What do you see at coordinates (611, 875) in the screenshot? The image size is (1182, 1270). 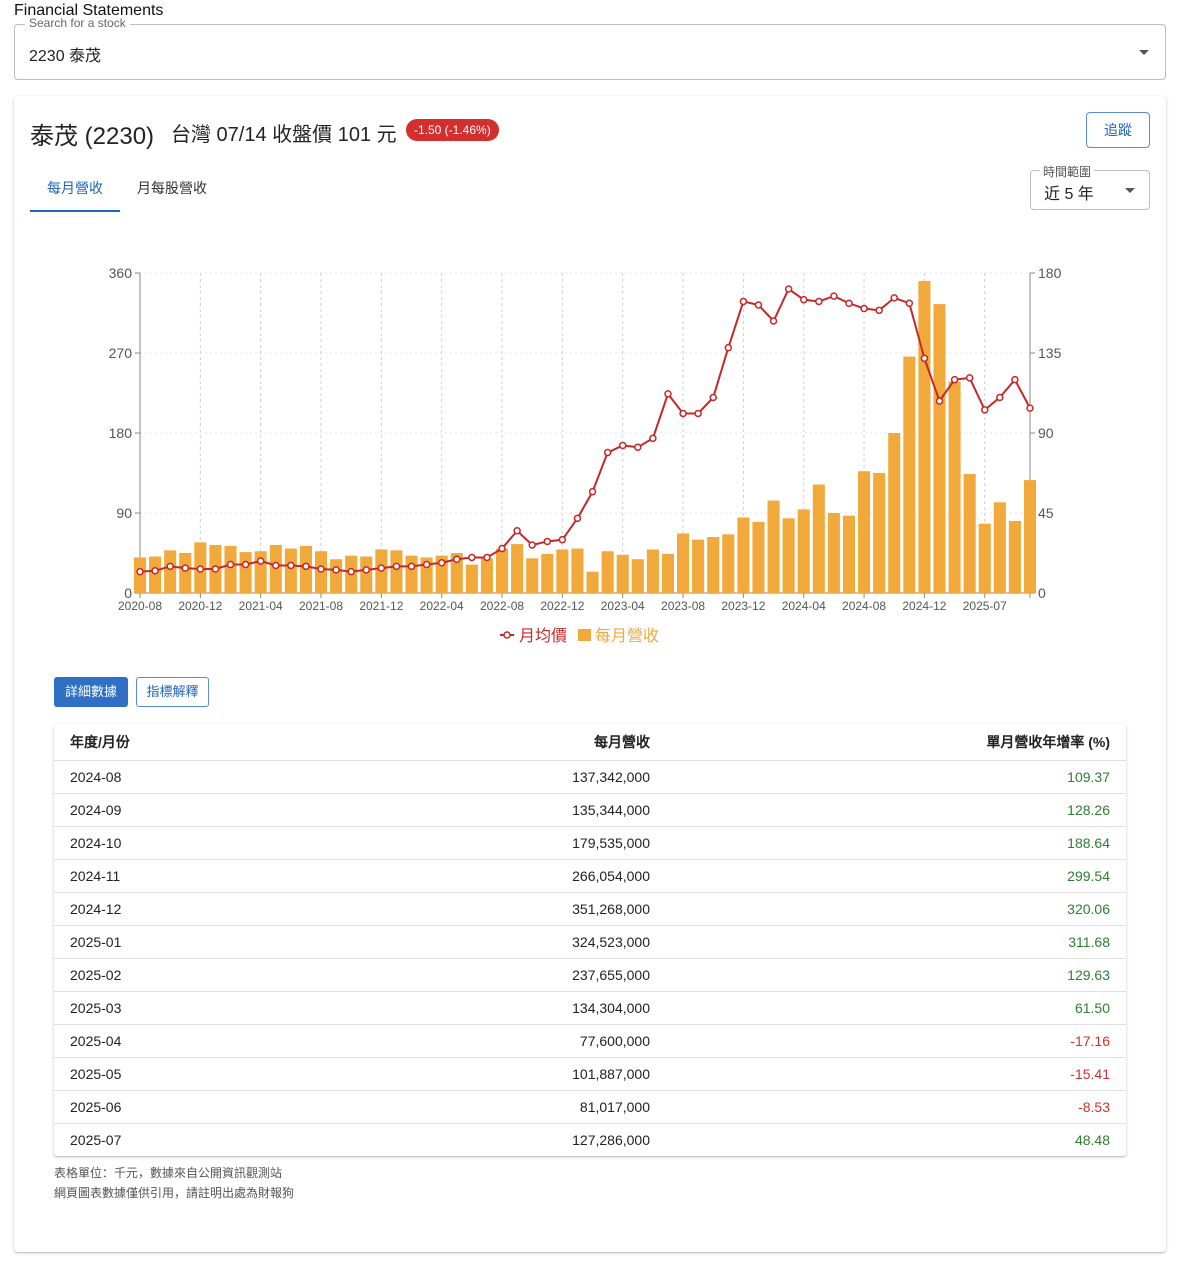 I see `cell-revenue: 266,054,000` at bounding box center [611, 875].